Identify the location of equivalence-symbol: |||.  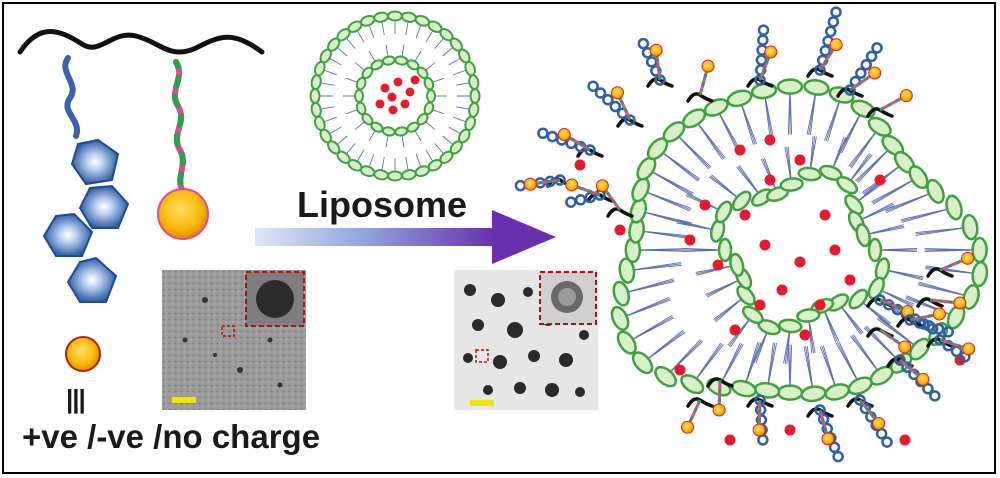
(76, 399).